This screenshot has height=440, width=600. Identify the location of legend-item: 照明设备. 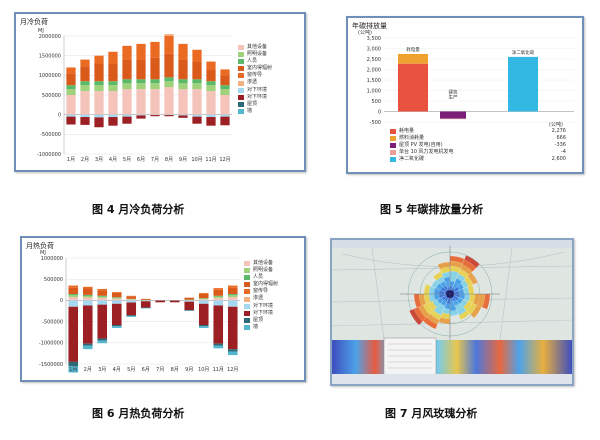
(261, 270).